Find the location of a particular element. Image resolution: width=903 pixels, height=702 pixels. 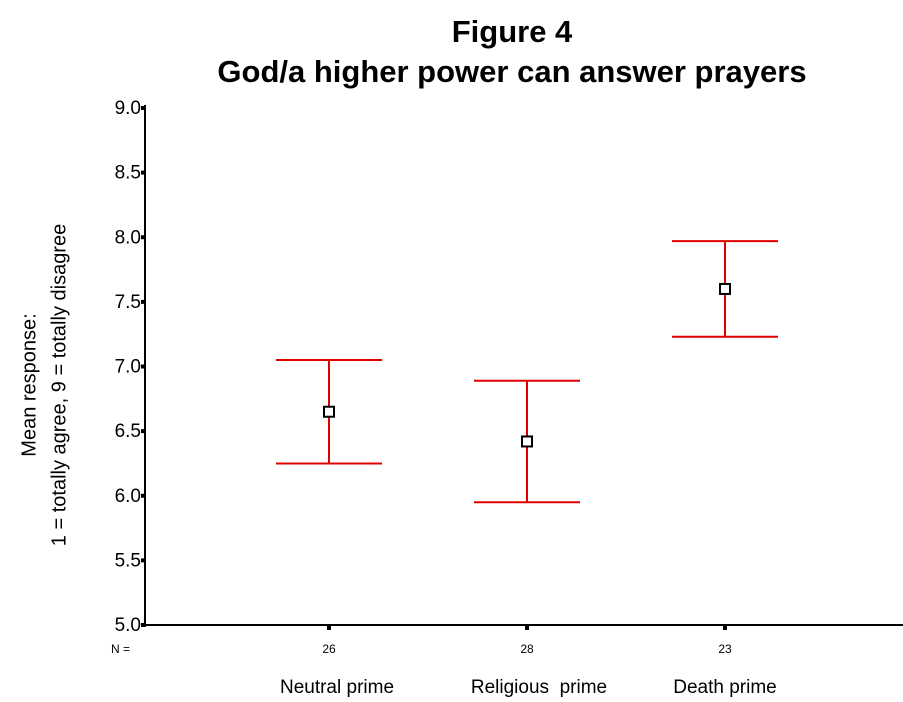

n-count: 23 is located at coordinates (725, 649).